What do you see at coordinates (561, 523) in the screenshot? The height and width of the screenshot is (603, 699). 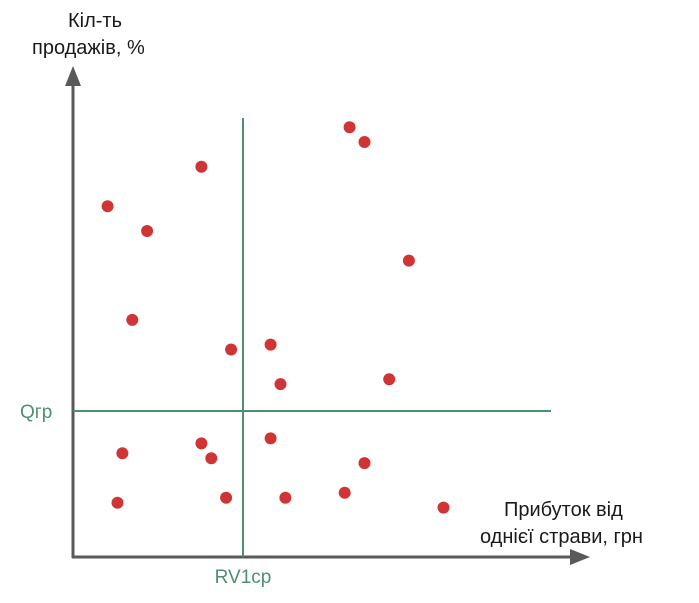 I see `x-axis-title: Прибуток від однієї страви, грн` at bounding box center [561, 523].